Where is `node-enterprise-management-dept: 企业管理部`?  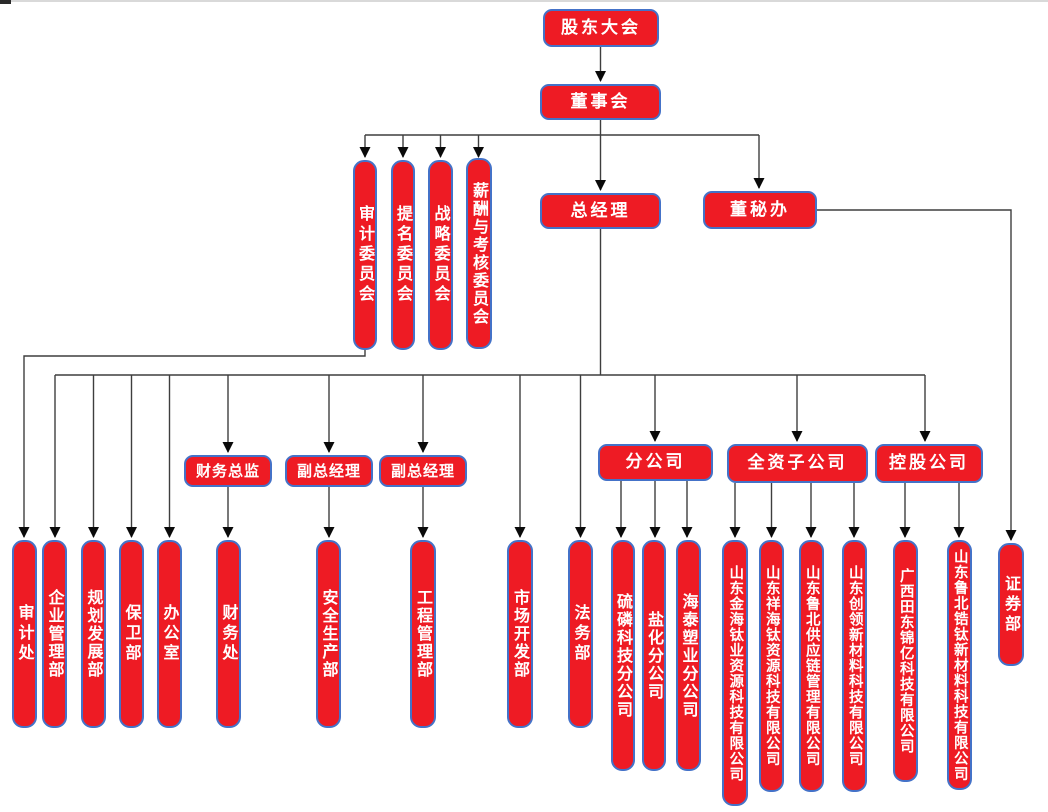 node-enterprise-management-dept: 企业管理部 is located at coordinates (54, 634).